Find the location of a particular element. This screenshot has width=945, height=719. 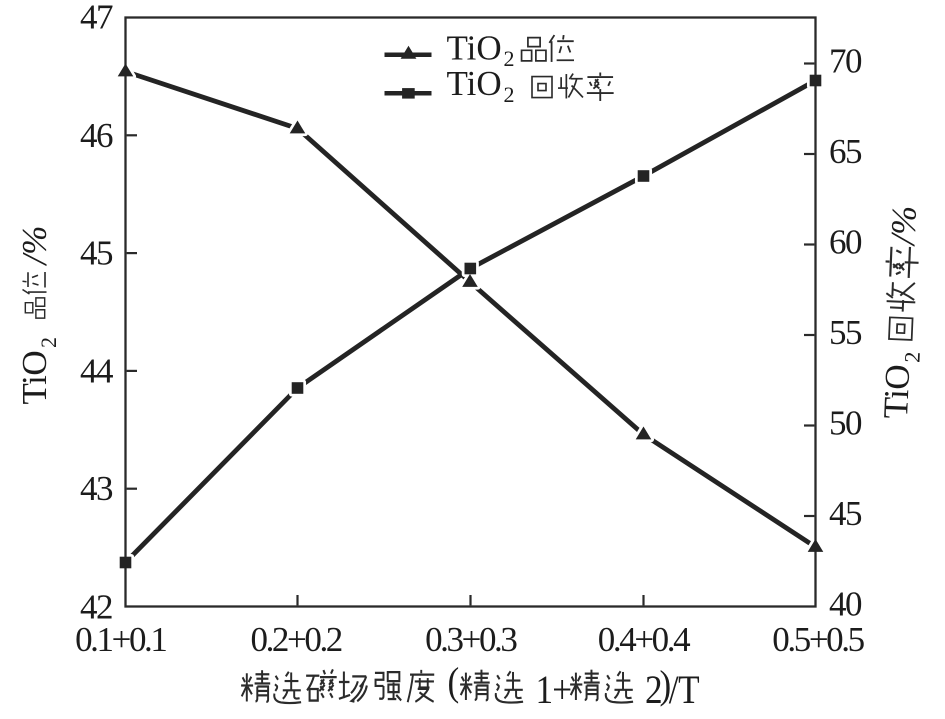

svg-text: 43 is located at coordinates (96, 488).